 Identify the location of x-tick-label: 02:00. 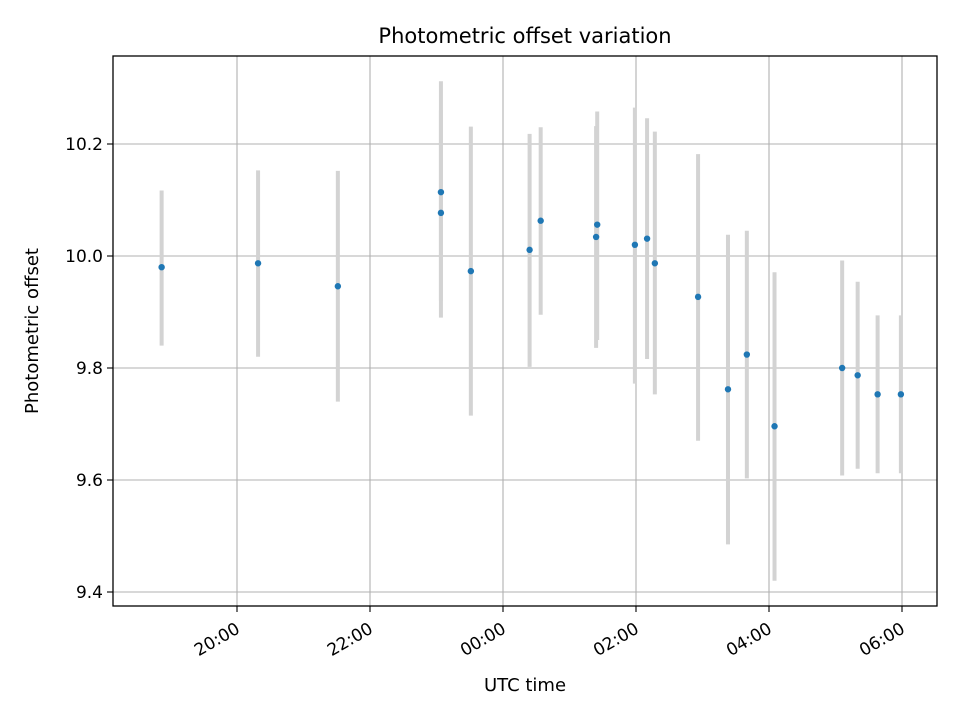
(616, 640).